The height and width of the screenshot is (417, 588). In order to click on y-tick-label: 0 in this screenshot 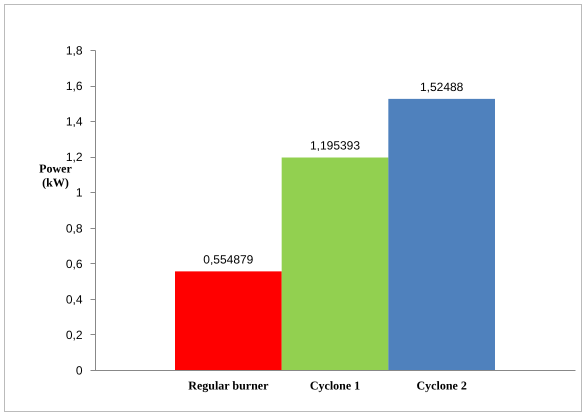, I will do `click(79, 371)`.